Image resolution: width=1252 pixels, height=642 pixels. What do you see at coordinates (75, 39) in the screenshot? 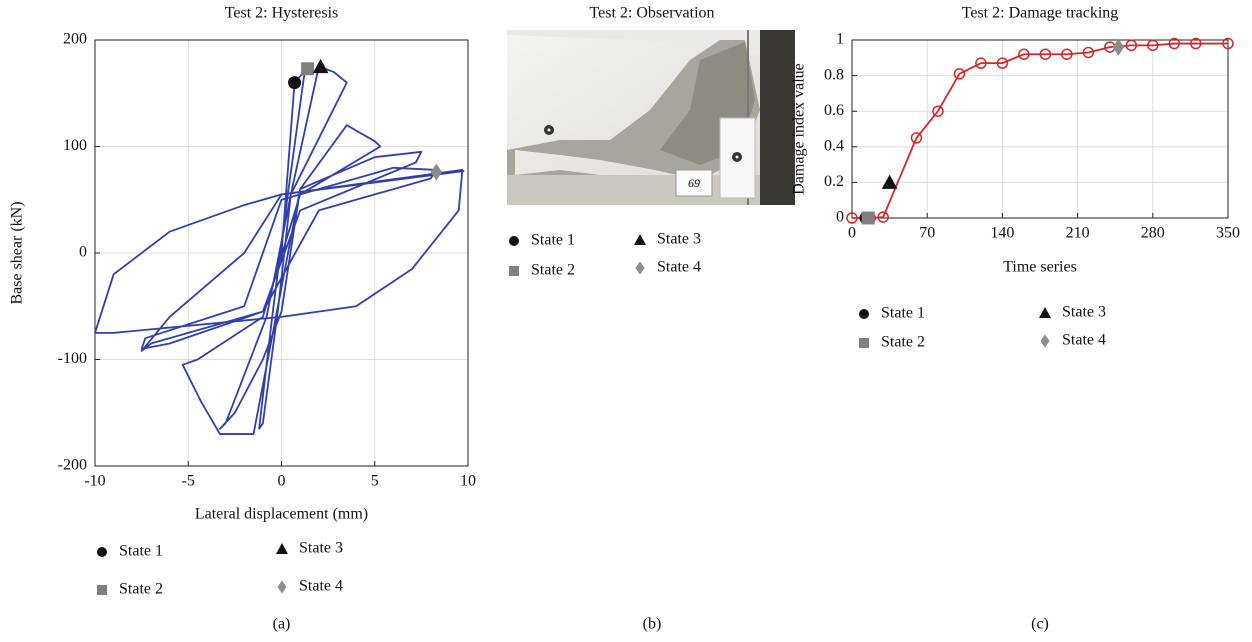
I see `y-tick-label: 200` at bounding box center [75, 39].